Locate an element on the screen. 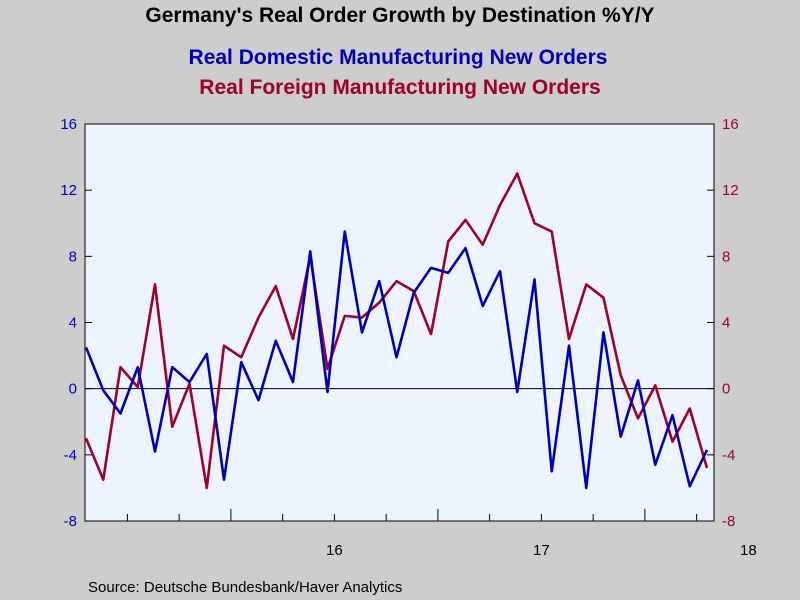 The image size is (800, 600). right-tick-label: 4 is located at coordinates (726, 323).